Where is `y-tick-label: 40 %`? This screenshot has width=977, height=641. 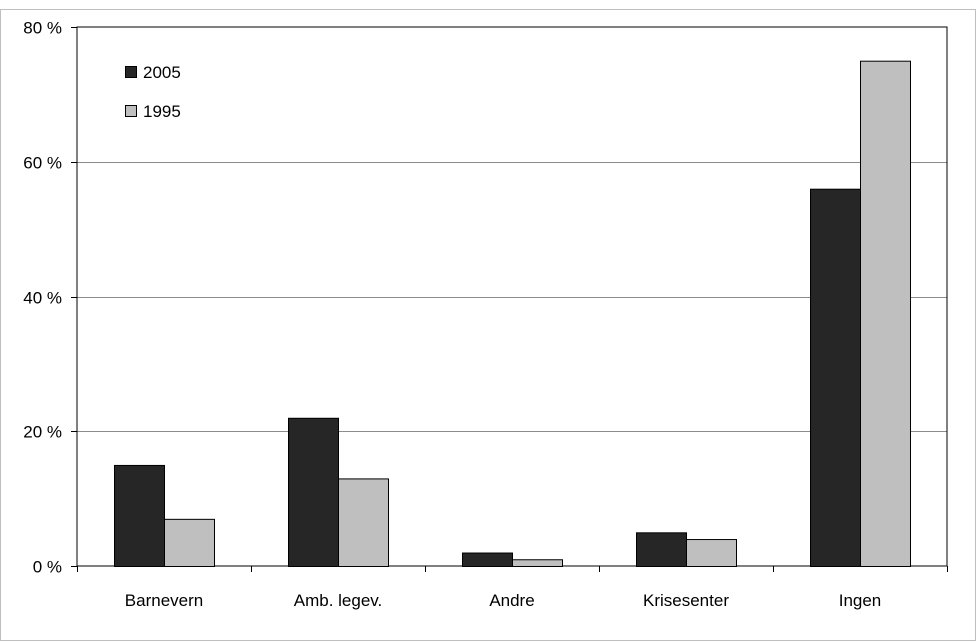 y-tick-label: 40 % is located at coordinates (42, 298).